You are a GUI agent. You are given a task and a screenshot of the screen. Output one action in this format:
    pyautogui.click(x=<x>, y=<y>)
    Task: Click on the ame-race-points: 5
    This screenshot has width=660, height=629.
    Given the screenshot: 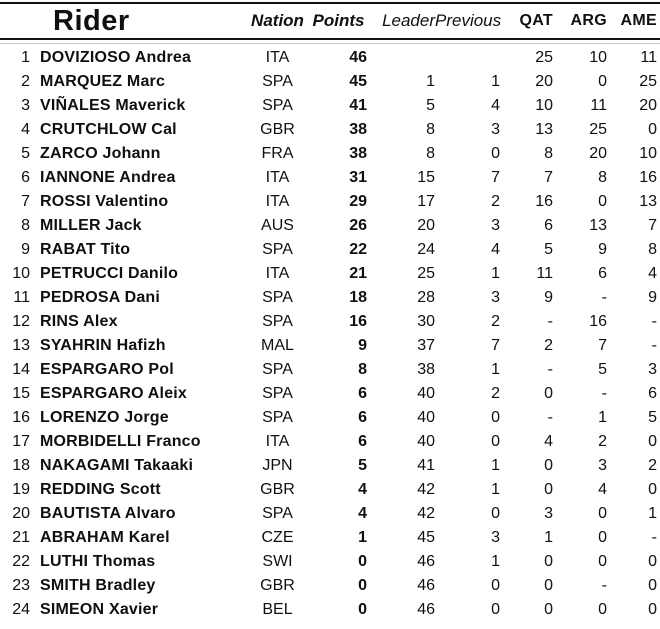 What is the action you would take?
    pyautogui.click(x=652, y=417)
    